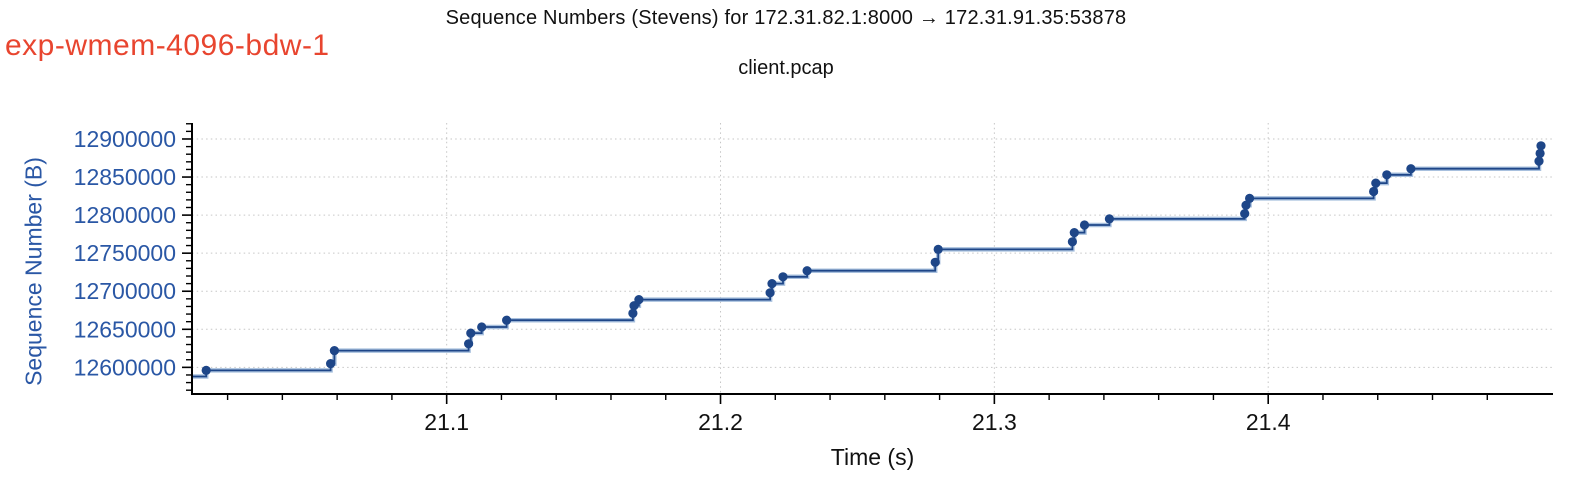 The image size is (1572, 482). What do you see at coordinates (125, 367) in the screenshot?
I see `y-tick-label: 12600000` at bounding box center [125, 367].